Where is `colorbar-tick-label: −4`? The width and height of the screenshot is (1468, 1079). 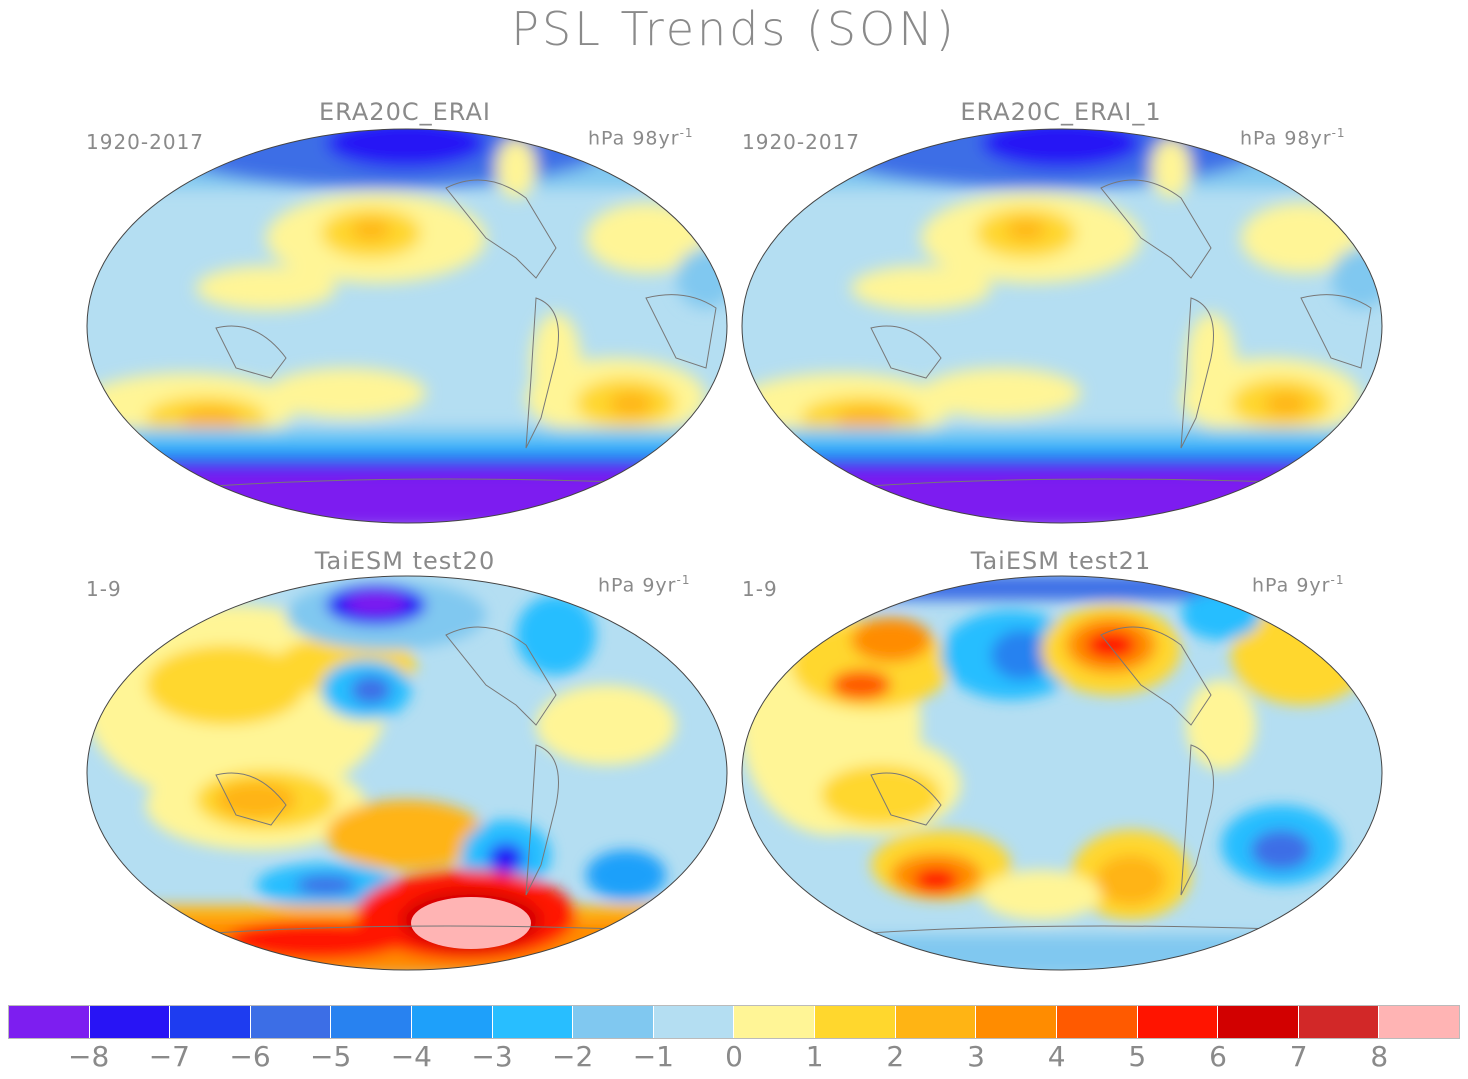 colorbar-tick-label: −4 is located at coordinates (411, 1056).